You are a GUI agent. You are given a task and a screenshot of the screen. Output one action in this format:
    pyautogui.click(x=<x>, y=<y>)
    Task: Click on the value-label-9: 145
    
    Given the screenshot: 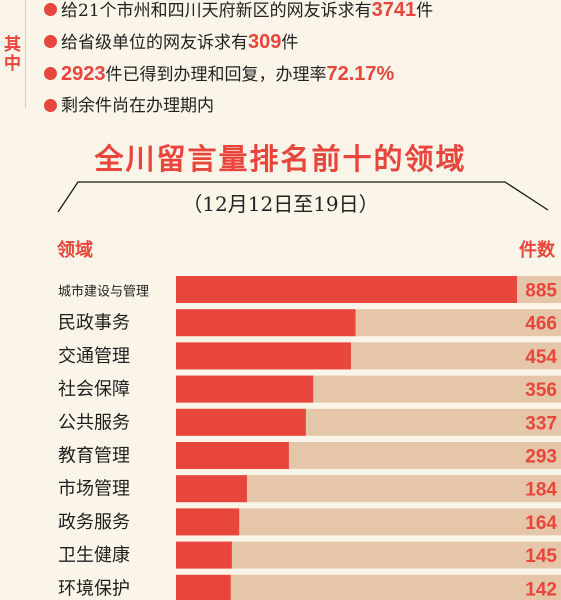 What is the action you would take?
    pyautogui.click(x=541, y=556)
    